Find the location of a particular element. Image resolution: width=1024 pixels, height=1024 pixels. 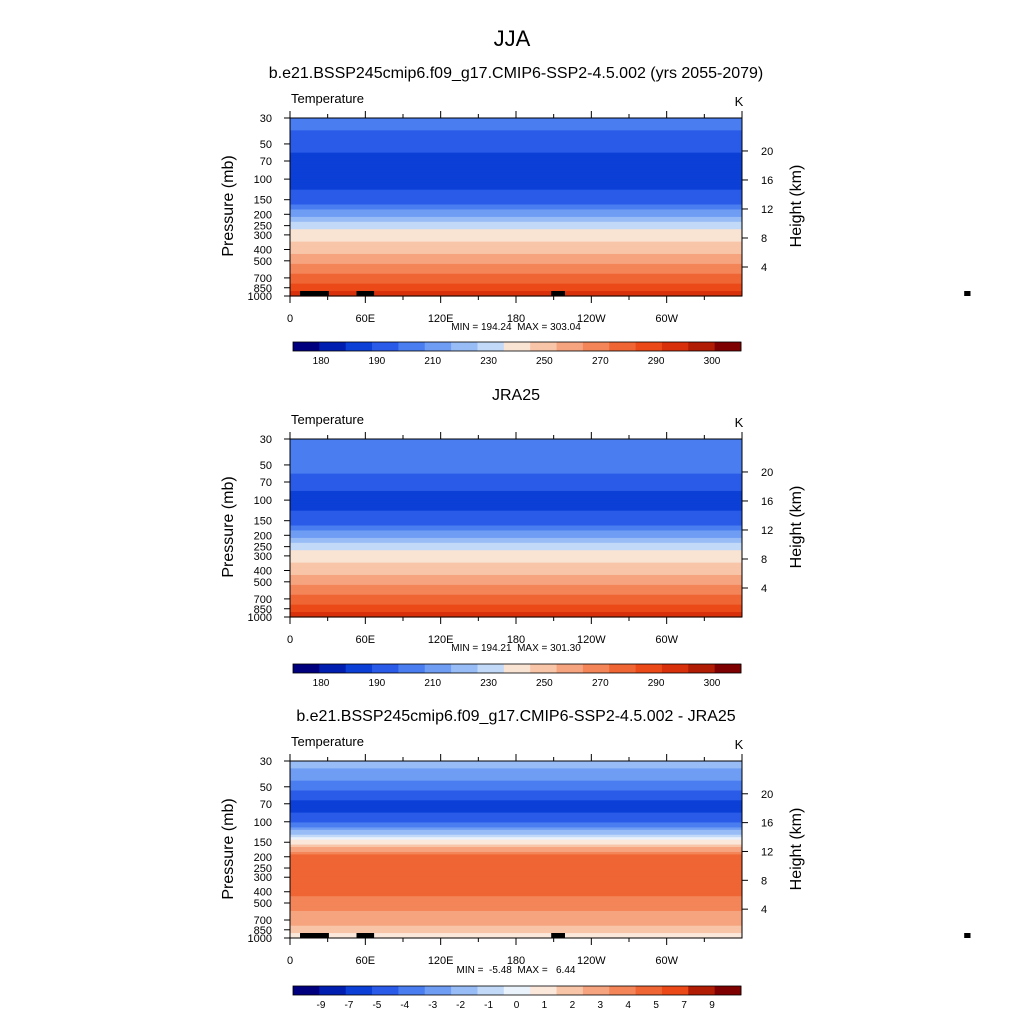

colorbar-label: -9 is located at coordinates (321, 1005).